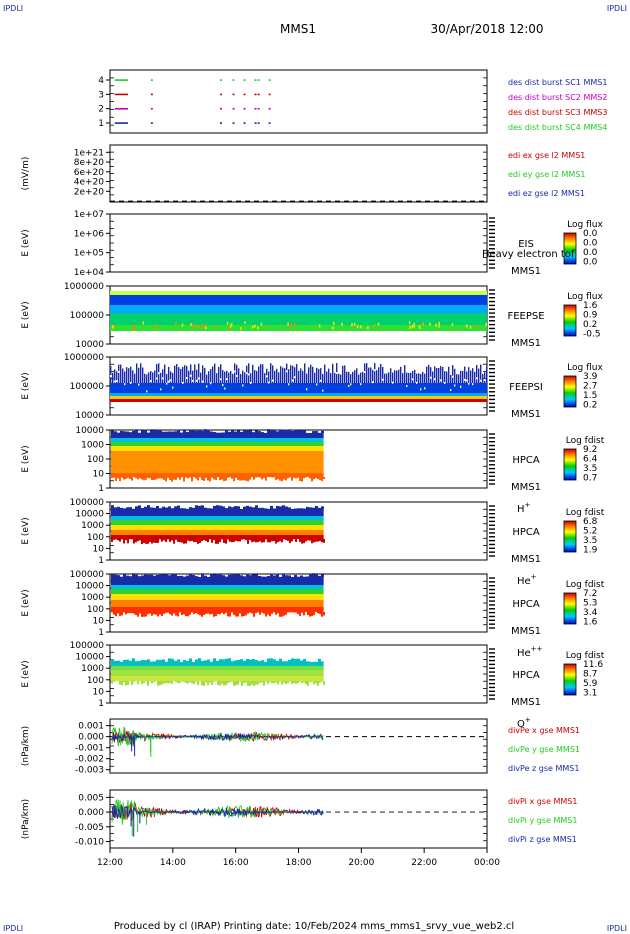 The image size is (630, 934). What do you see at coordinates (236, 863) in the screenshot?
I see `x-tick-label: 16:00` at bounding box center [236, 863].